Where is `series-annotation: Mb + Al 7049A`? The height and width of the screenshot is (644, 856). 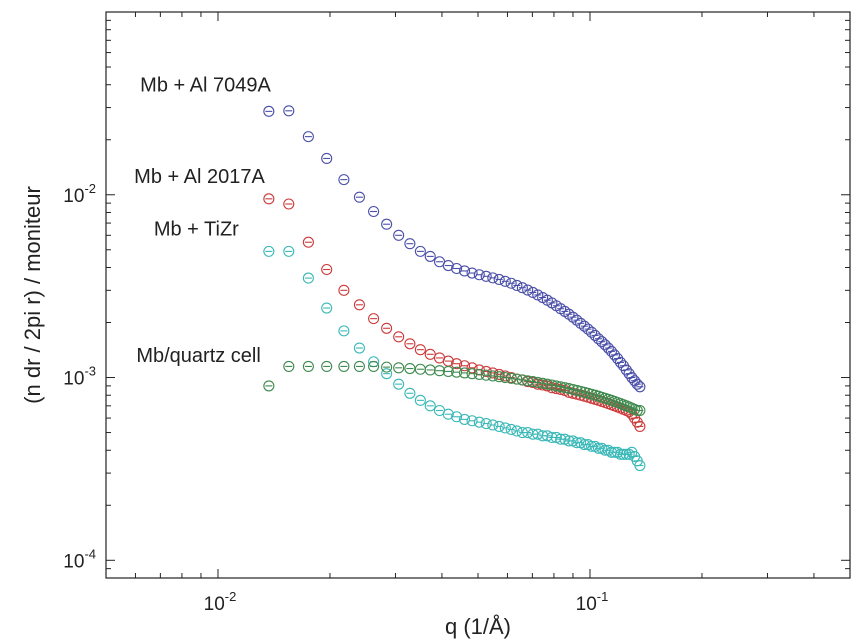 series-annotation: Mb + Al 7049A is located at coordinates (205, 85).